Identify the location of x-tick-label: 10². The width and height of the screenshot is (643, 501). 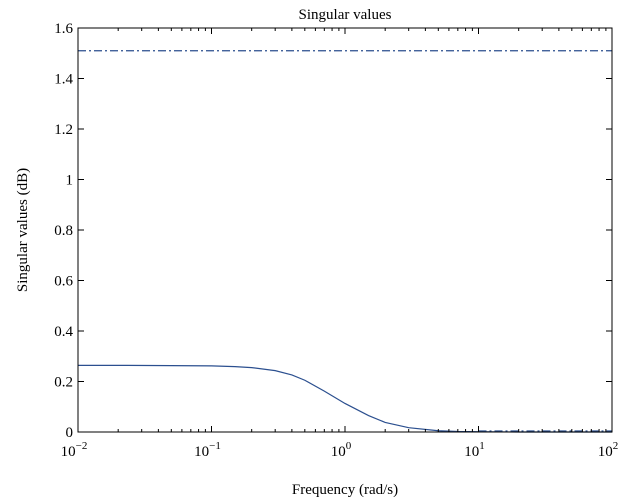
(608, 450).